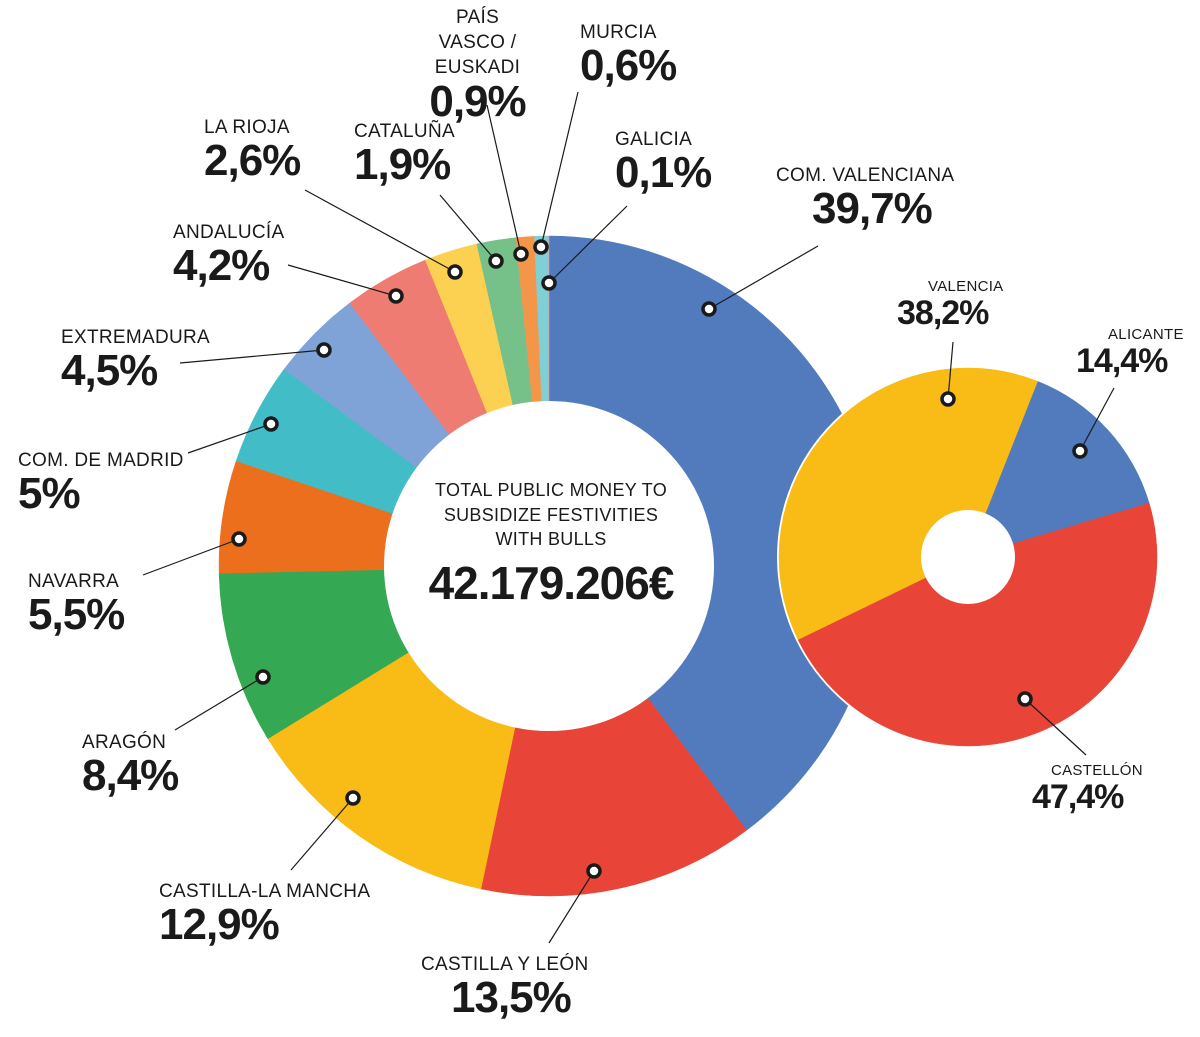 The image size is (1200, 1037). What do you see at coordinates (950, 370) in the screenshot?
I see `leader-line-valencia` at bounding box center [950, 370].